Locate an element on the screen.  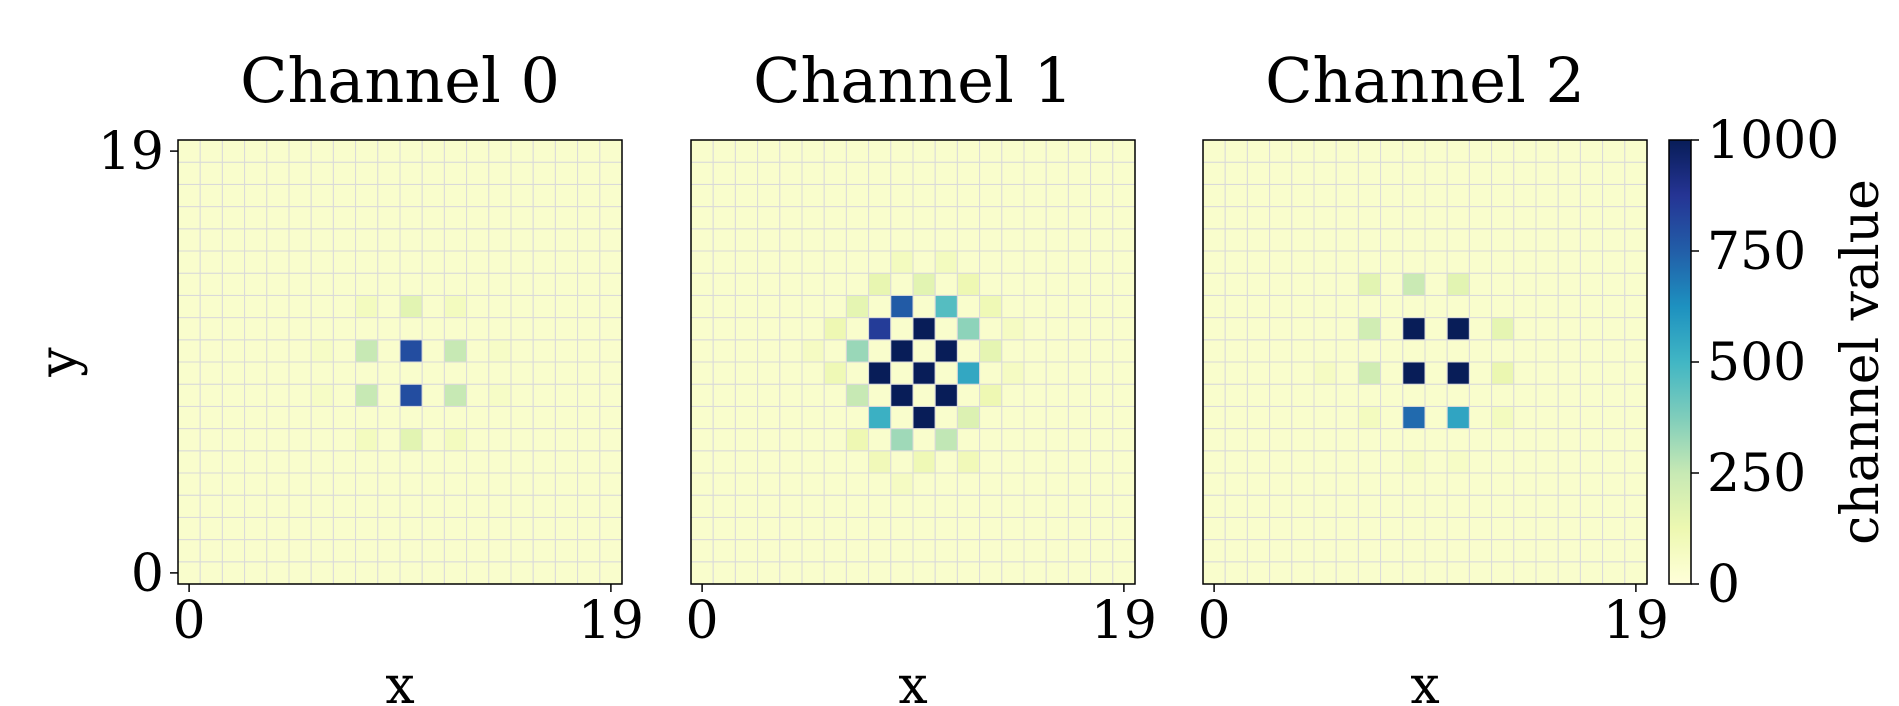
colorbar: 0 250 500 750 1000 channel value is located at coordinates (1779, 363).